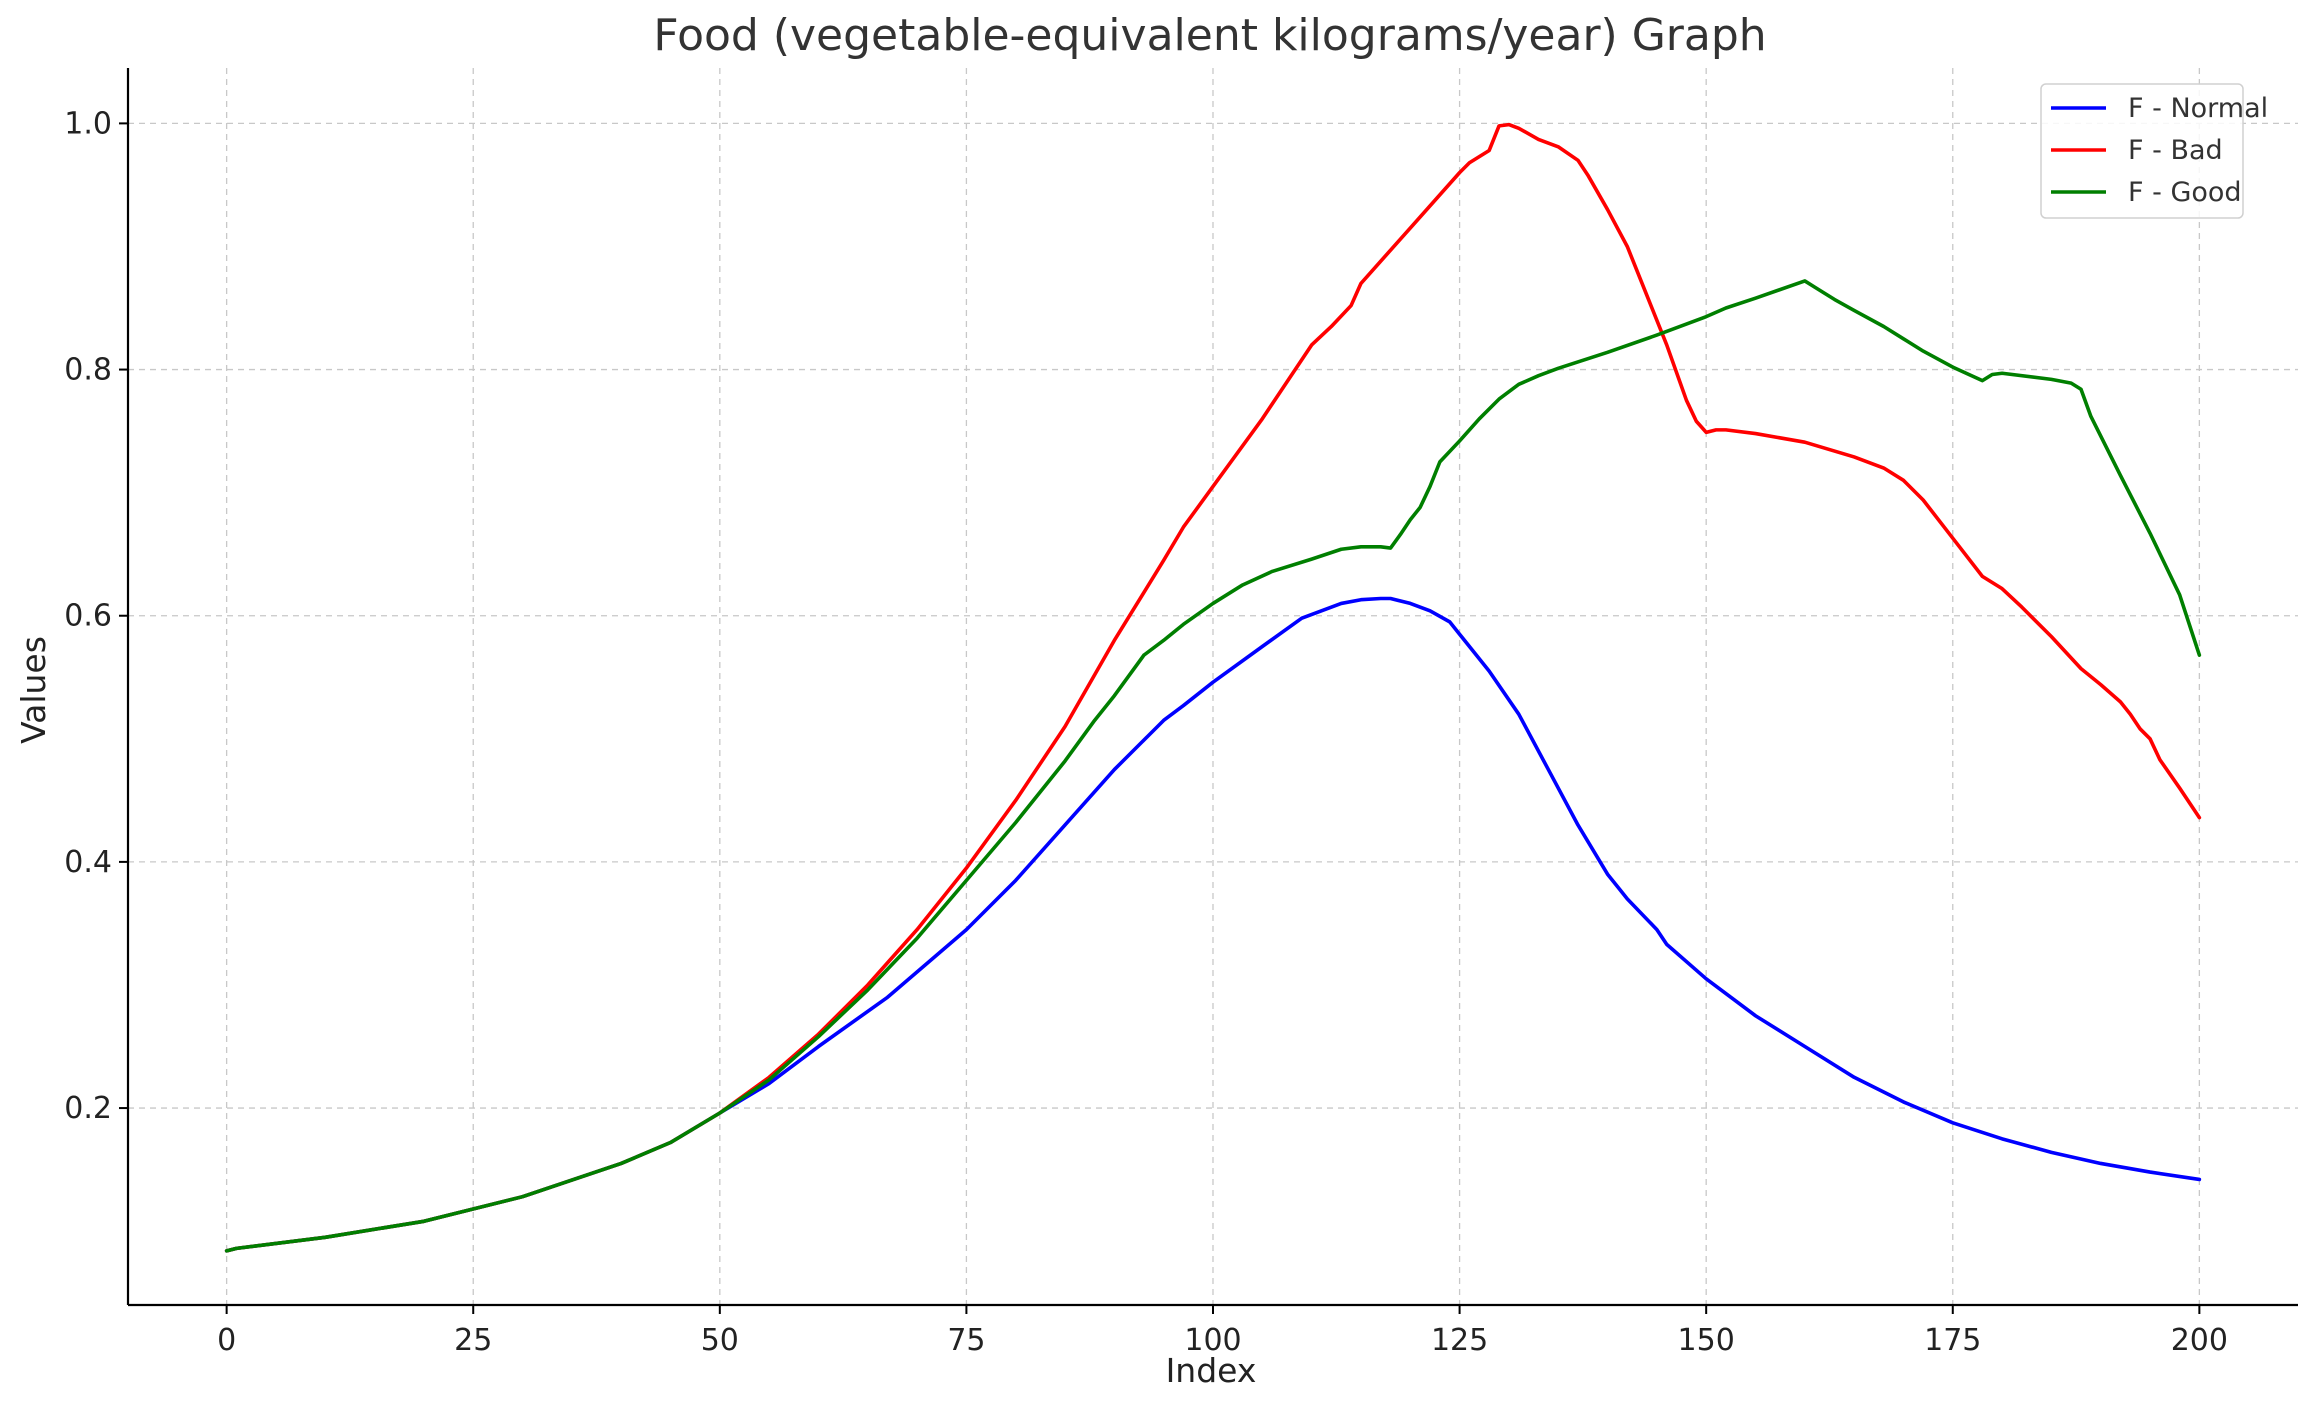 The image size is (2317, 1409). Describe the element at coordinates (2175, 150) in the screenshot. I see `legend-label-1: F - Bad` at that location.